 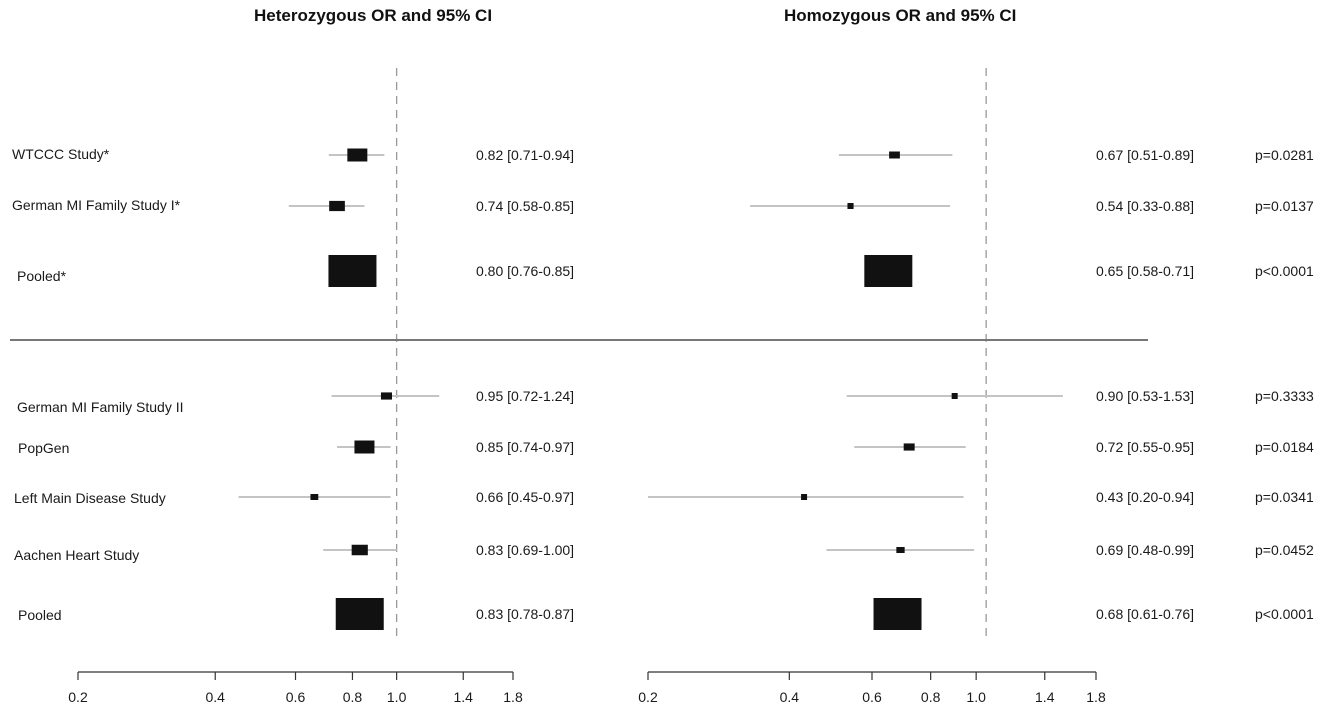 I want to click on study-label: WTCCC Study*, so click(x=61, y=154).